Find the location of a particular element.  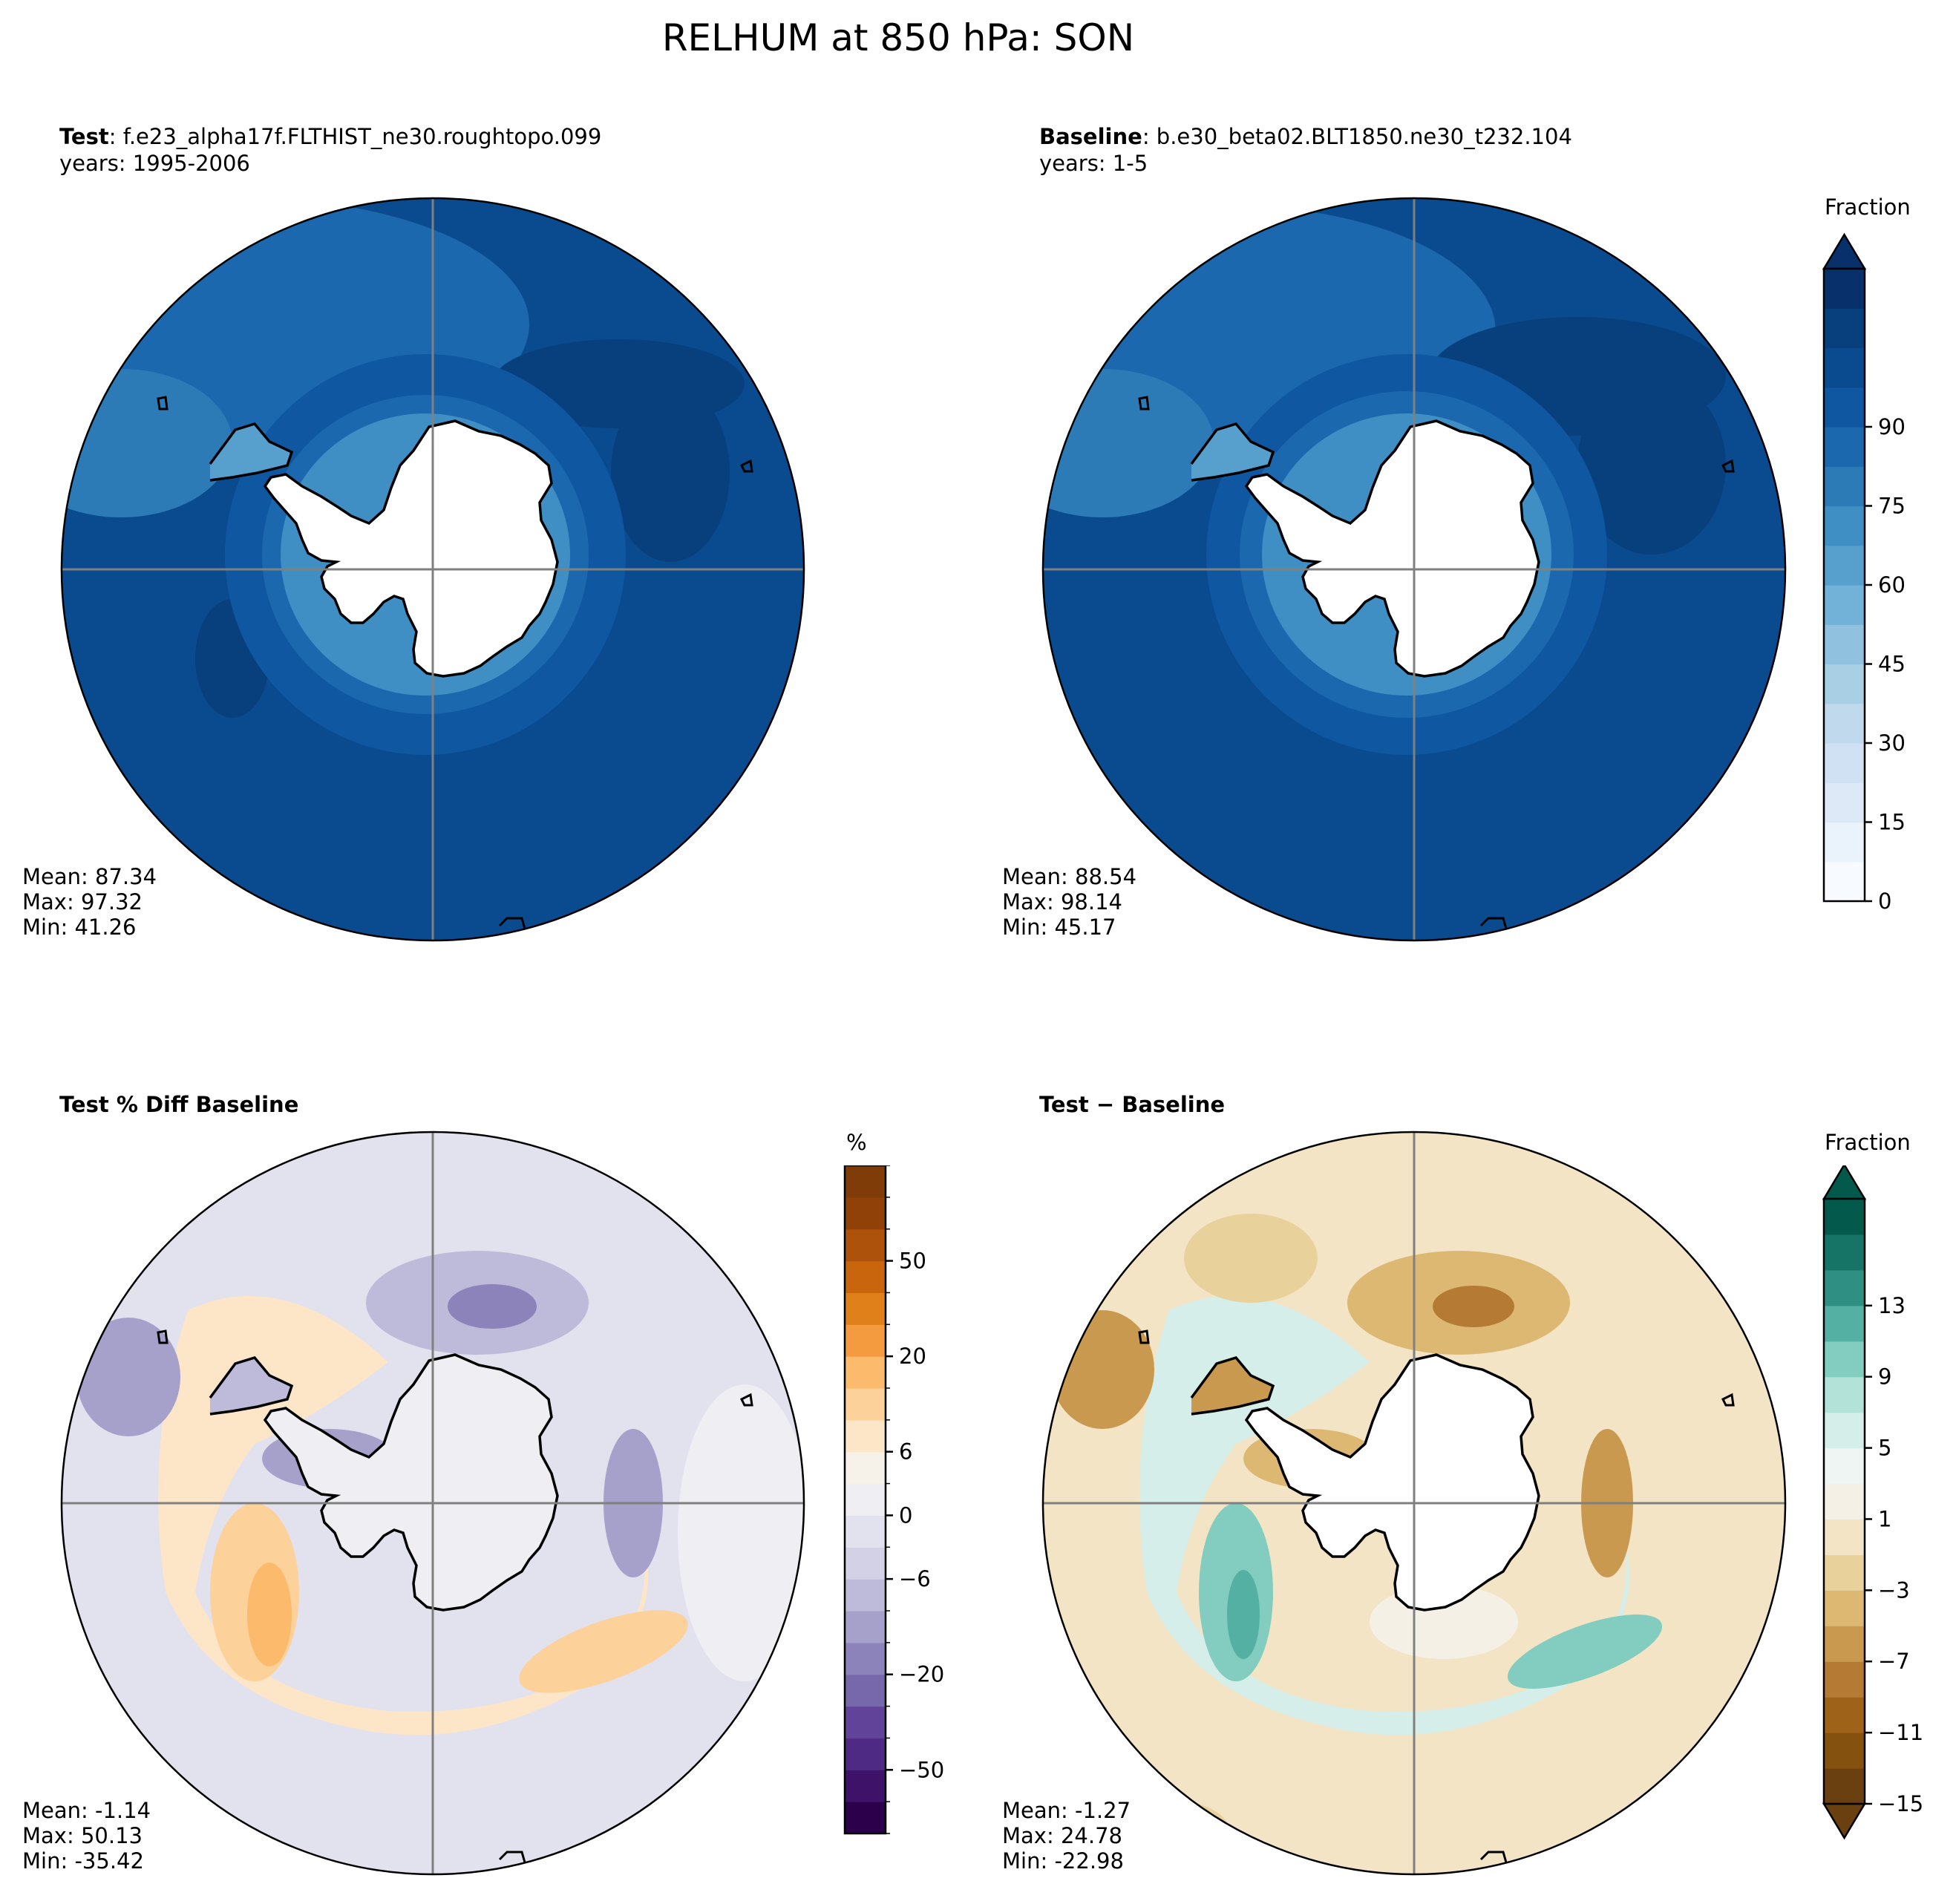

colorbar-tick-label: −3 is located at coordinates (1894, 1590).